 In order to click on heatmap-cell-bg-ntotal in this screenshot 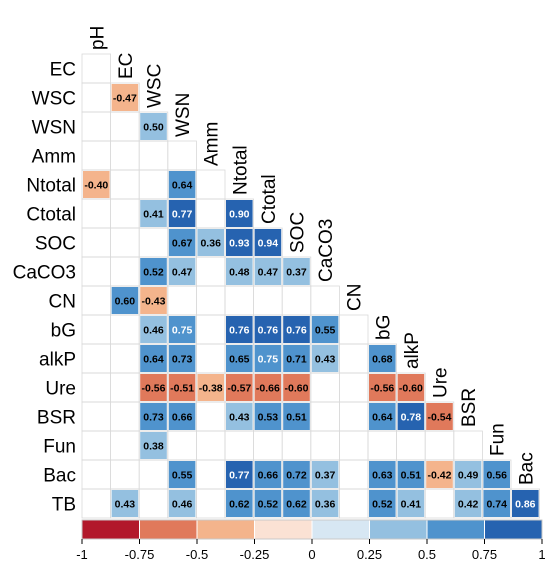, I will do `click(239, 329)`.